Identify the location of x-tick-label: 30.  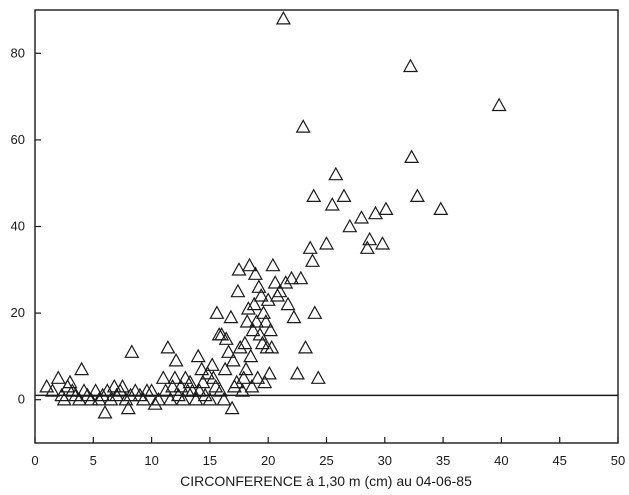
(385, 460).